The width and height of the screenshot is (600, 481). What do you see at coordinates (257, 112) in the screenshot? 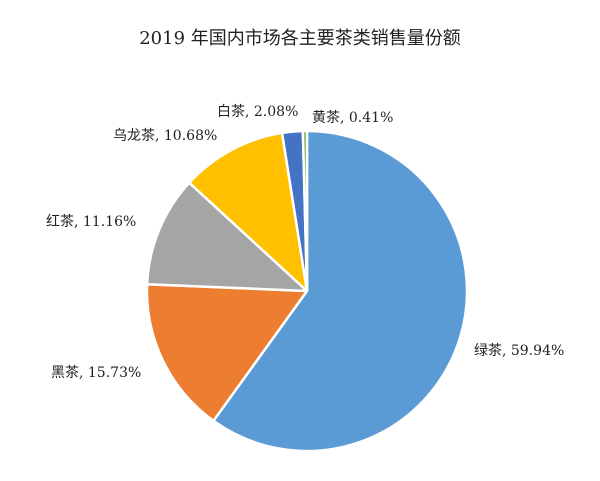
I see `slice-label-5: 白茶, 2.08%` at bounding box center [257, 112].